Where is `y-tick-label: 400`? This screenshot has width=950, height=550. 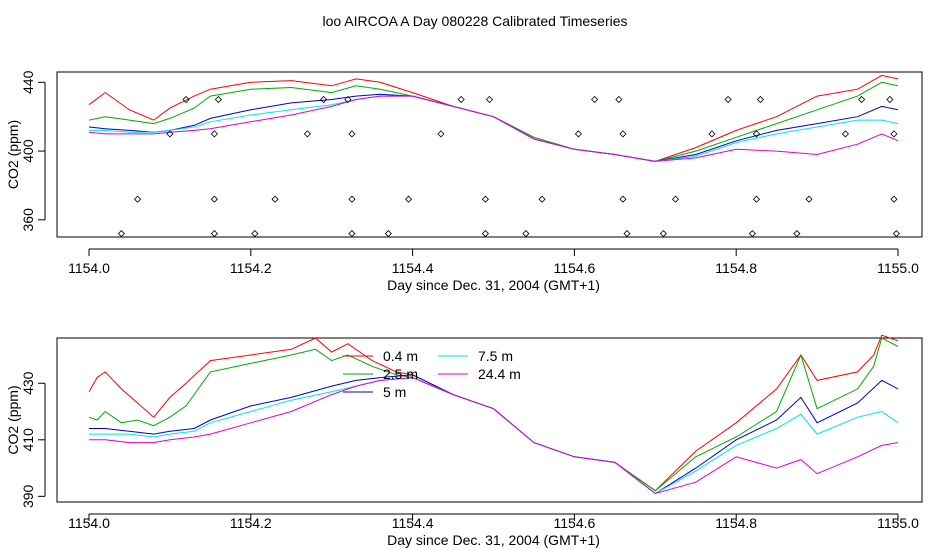
y-tick-label: 400 is located at coordinates (28, 151).